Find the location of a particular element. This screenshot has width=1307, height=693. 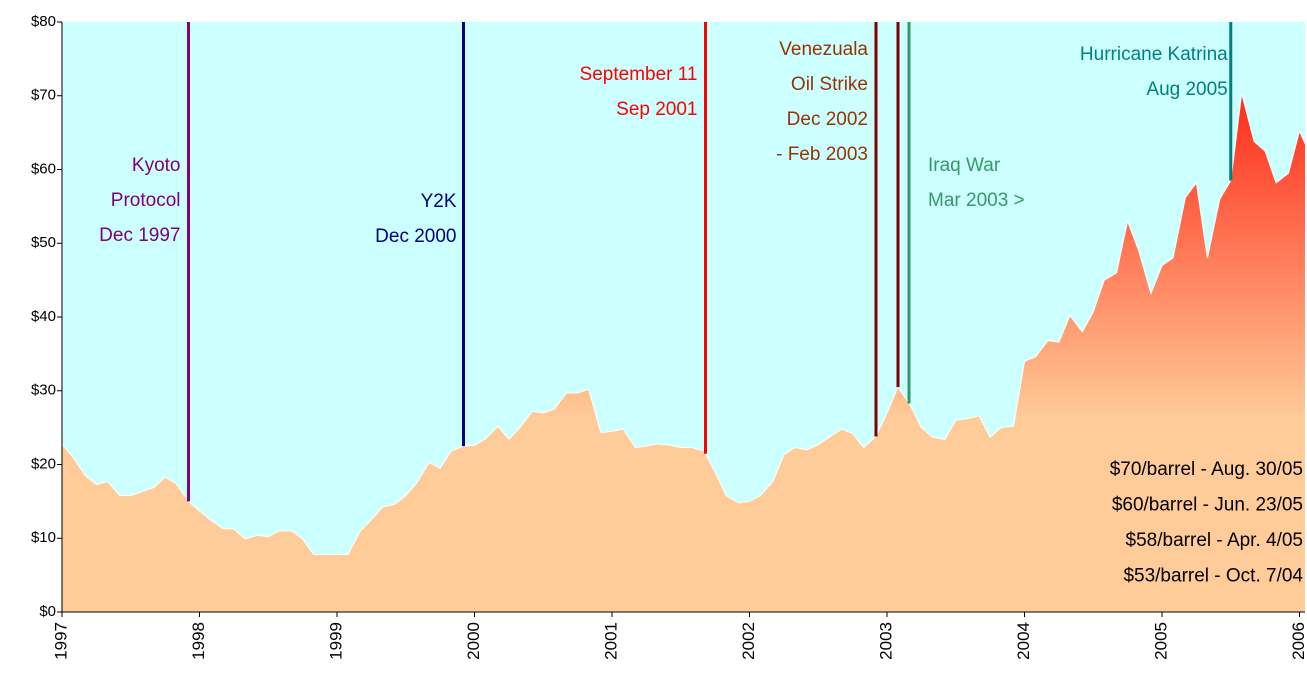

y-tick-label: $30 is located at coordinates (43, 390).